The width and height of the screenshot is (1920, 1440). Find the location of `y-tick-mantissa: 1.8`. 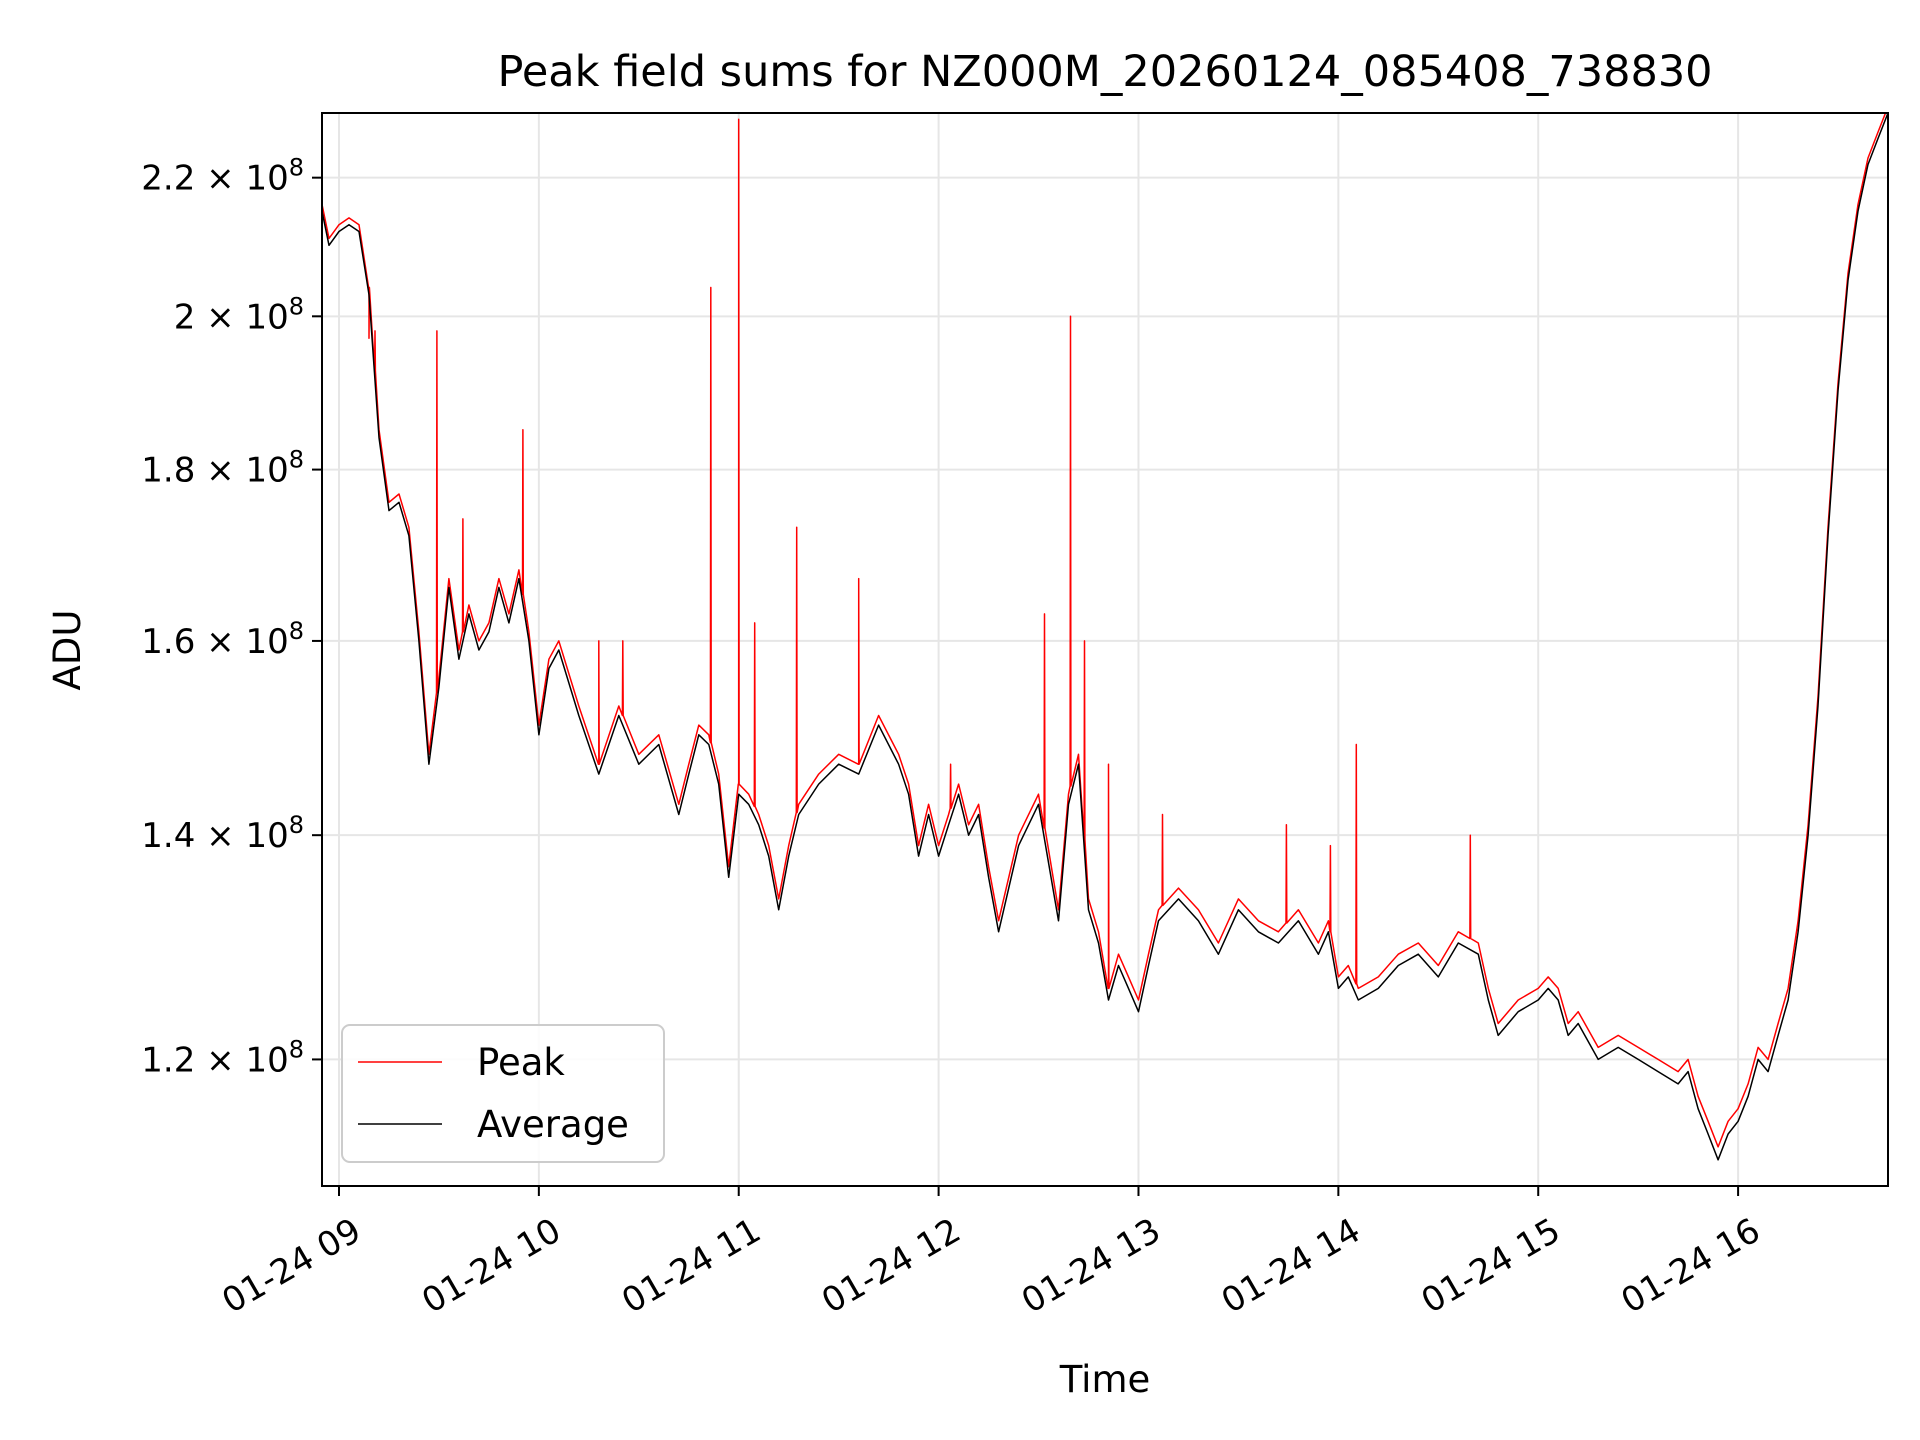

y-tick-mantissa: 1.8 is located at coordinates (168, 471).